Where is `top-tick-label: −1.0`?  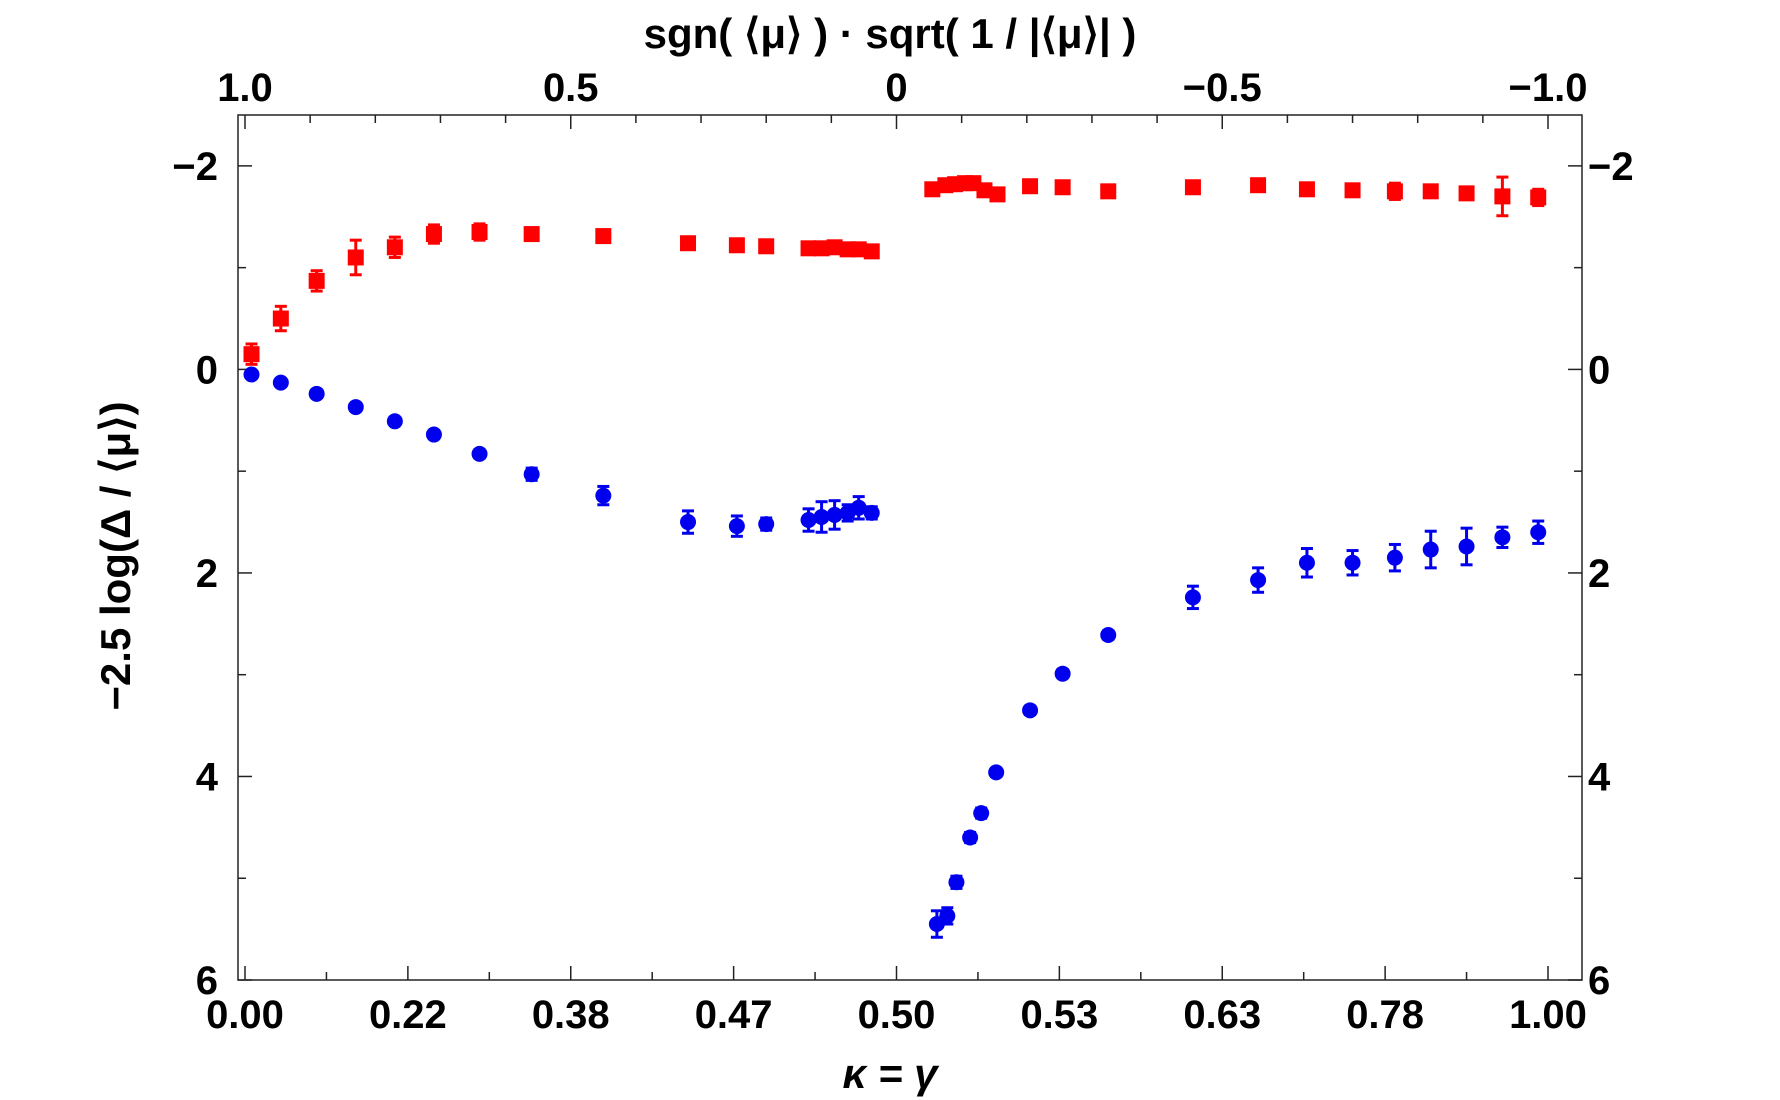 top-tick-label: −1.0 is located at coordinates (1548, 88).